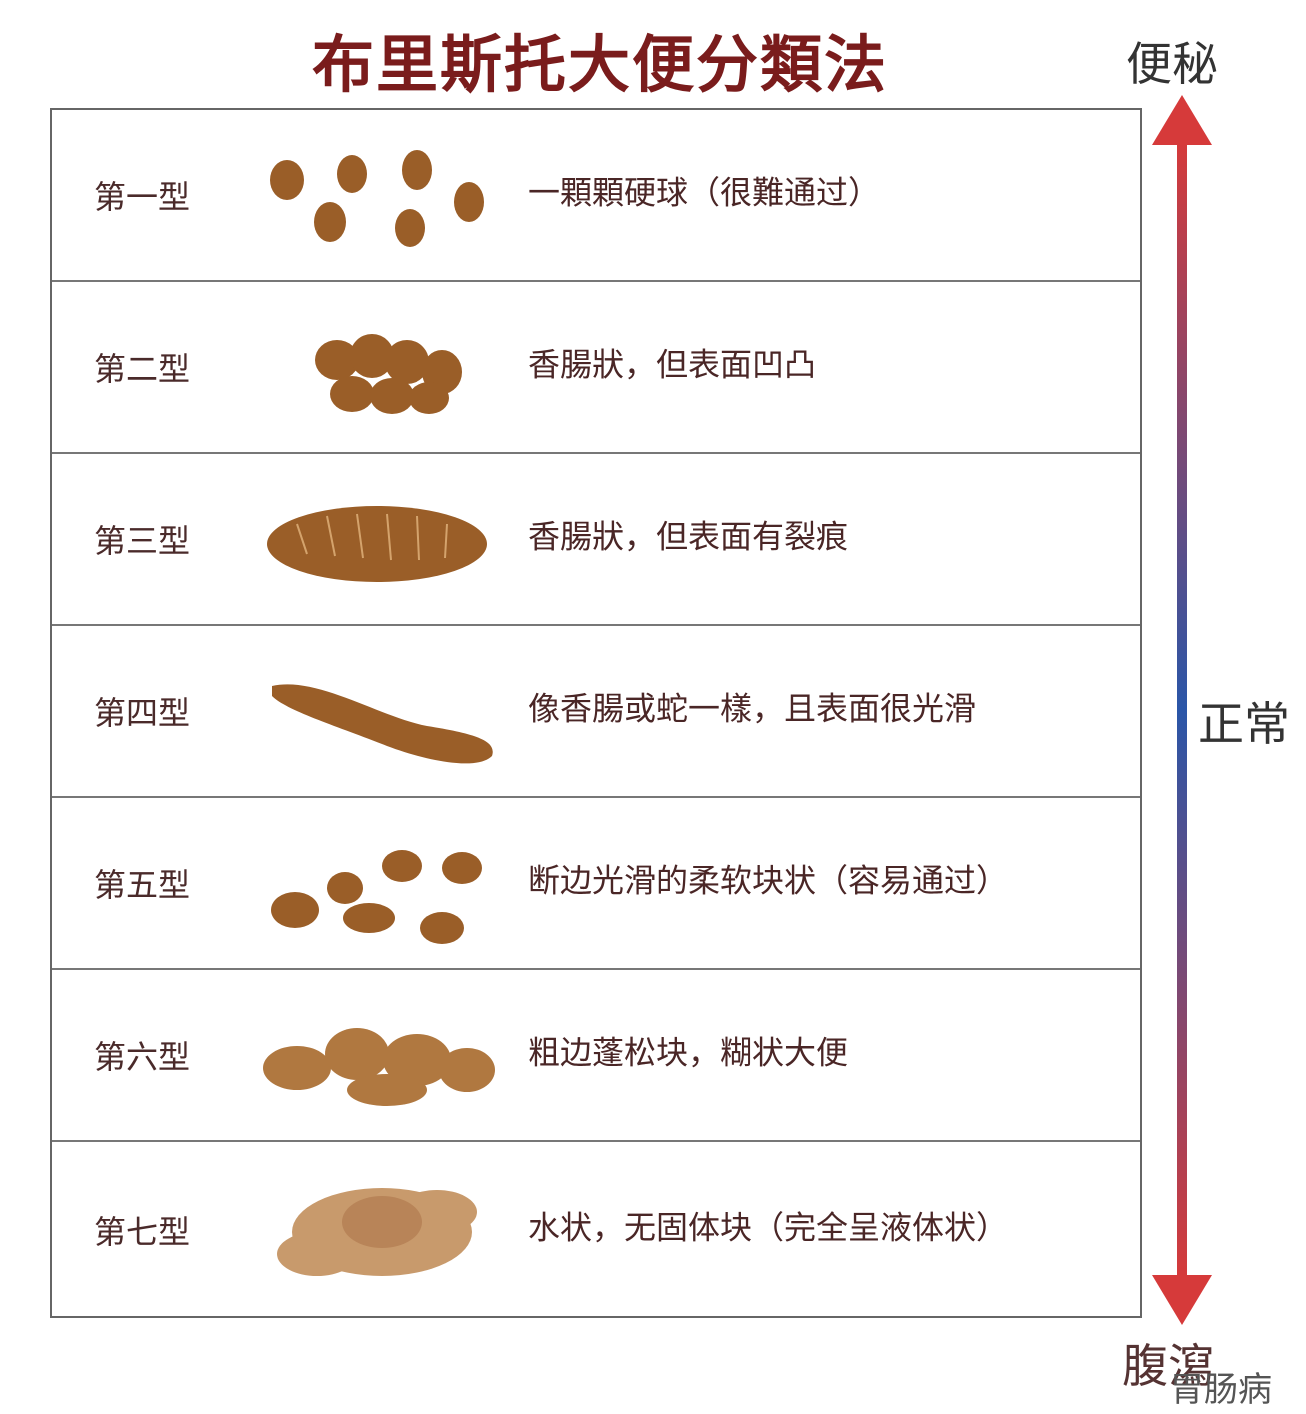 This screenshot has width=1306, height=1414. I want to click on type-description: 像香腸或蛇一樣，且表面很光滑, so click(752, 708).